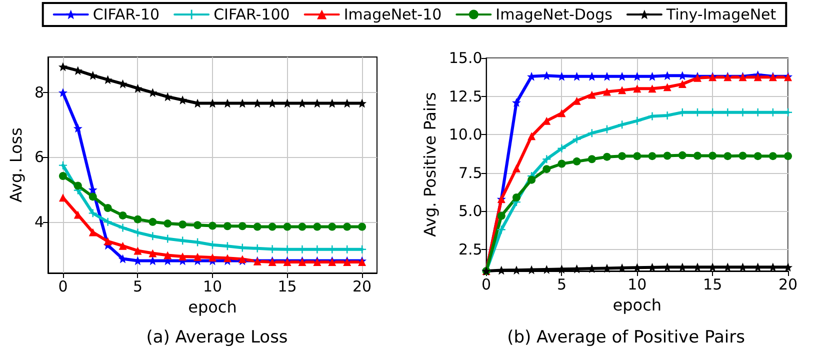  I want to click on legend-label: Tiny-ImageNet, so click(720, 15).